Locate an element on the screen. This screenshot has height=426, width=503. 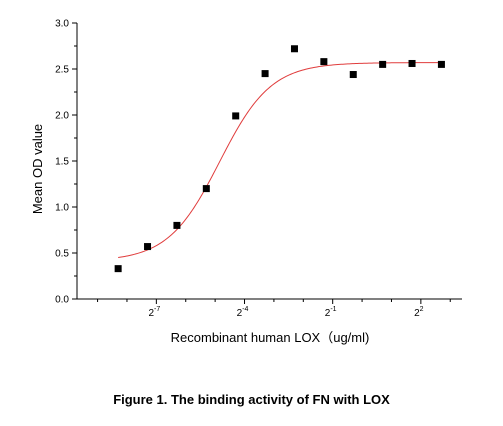
y-axis: 0.0 0.5 1.0 1.5 2.0 2.5 3.0 is located at coordinates (66, 162).